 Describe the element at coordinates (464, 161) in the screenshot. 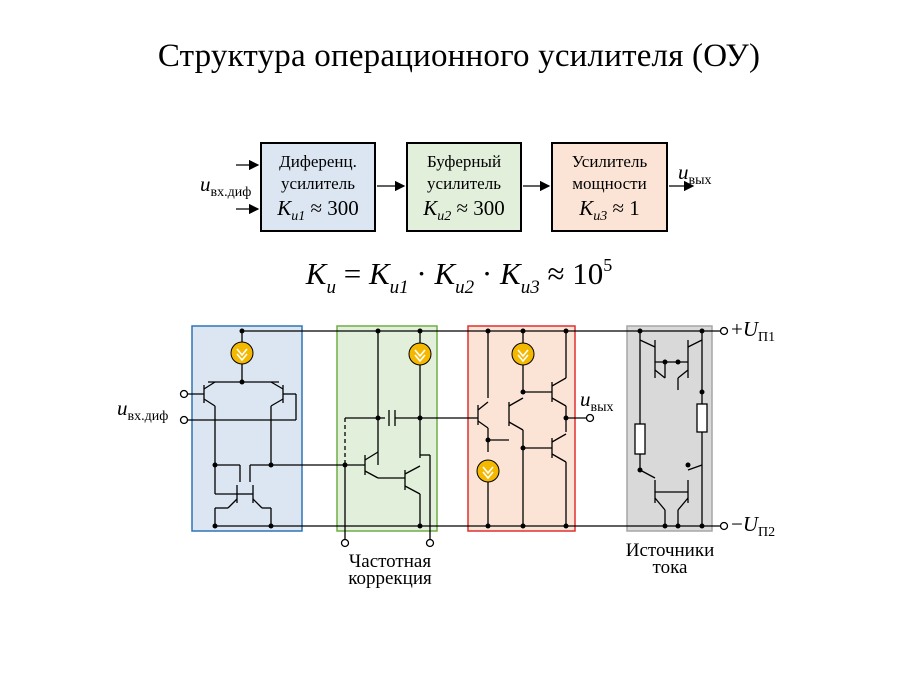

I see `block-line1: Буферный` at that location.